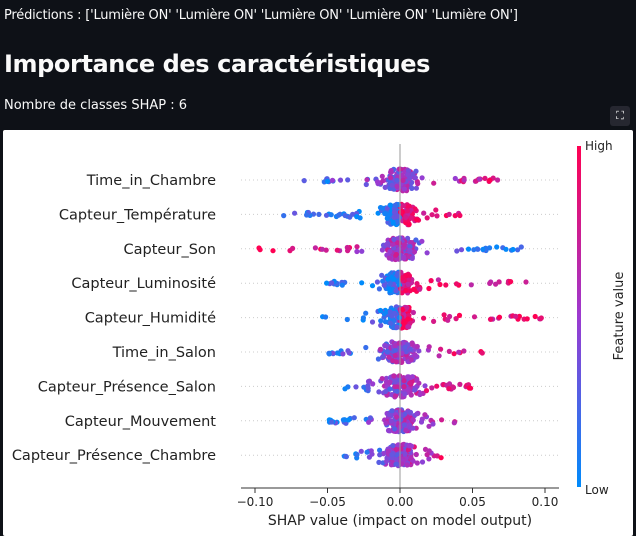 This screenshot has height=536, width=636. I want to click on colorbar: High Low Feature value, so click(602, 318).